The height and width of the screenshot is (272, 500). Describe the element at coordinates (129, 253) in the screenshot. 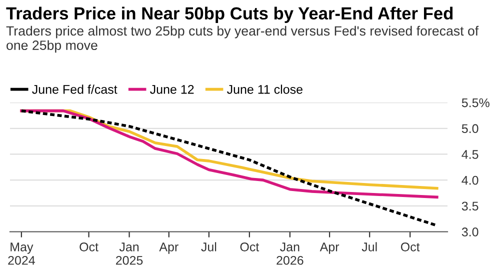

I see `x-tick-label: Jan 2025` at that location.